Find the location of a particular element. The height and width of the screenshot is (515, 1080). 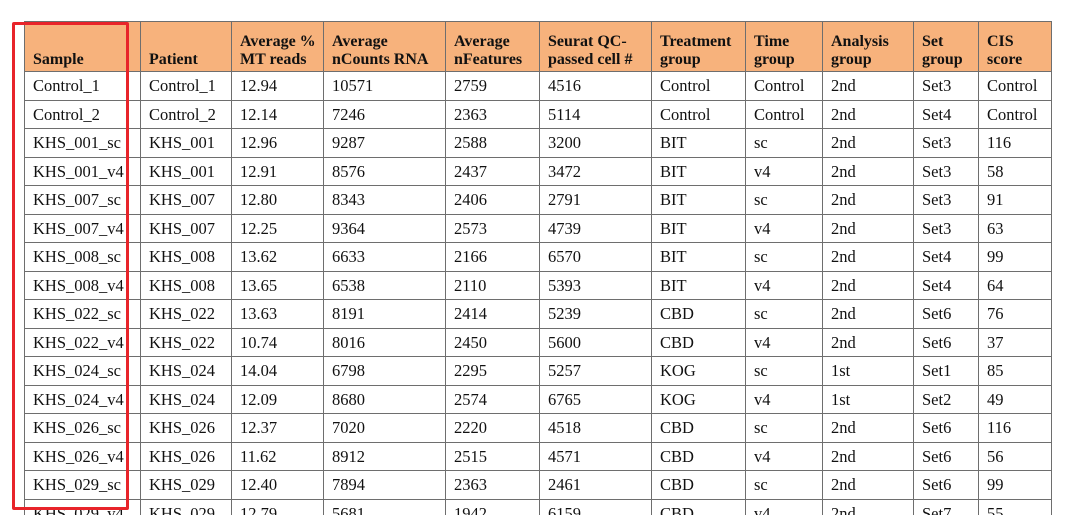

cell-patient: Control_2 is located at coordinates (186, 114).